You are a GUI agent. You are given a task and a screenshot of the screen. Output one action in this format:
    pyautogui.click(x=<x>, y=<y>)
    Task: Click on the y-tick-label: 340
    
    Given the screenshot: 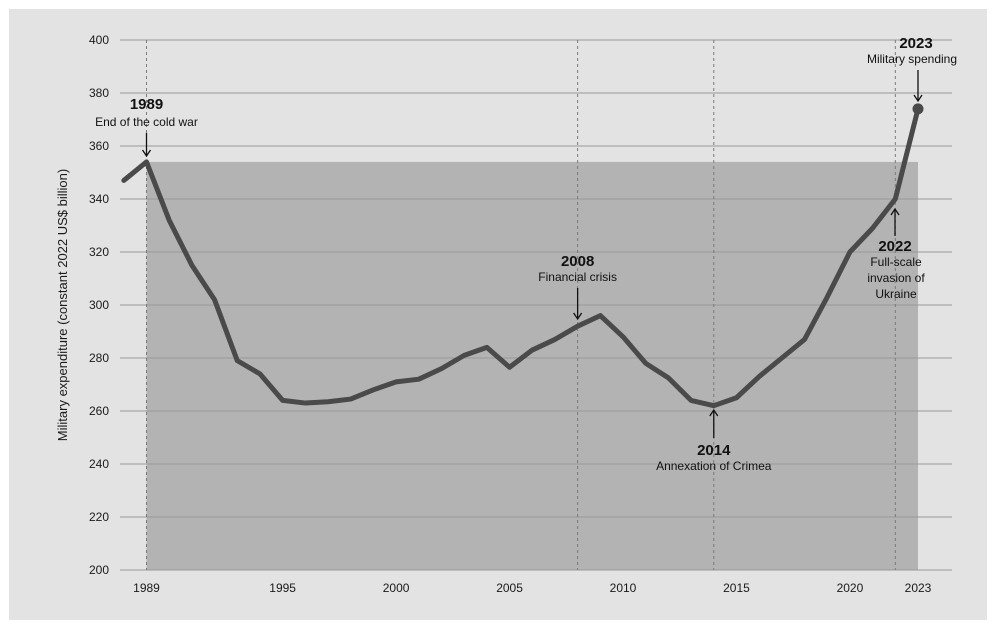 What is the action you would take?
    pyautogui.click(x=99, y=199)
    